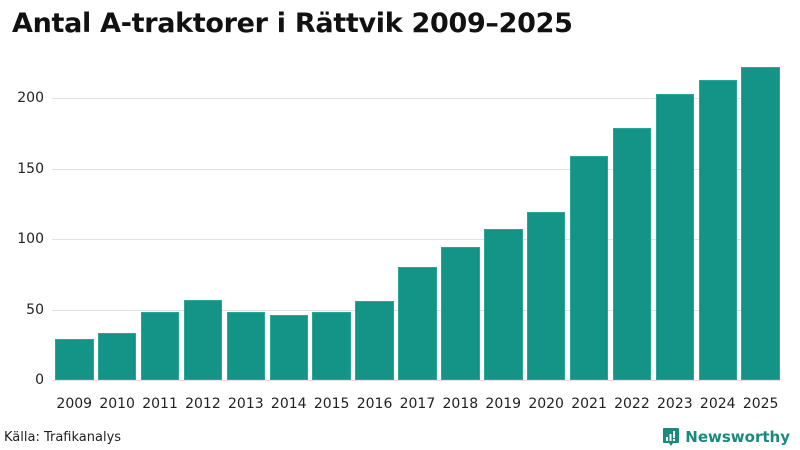  What do you see at coordinates (374, 340) in the screenshot?
I see `bar-2016` at bounding box center [374, 340].